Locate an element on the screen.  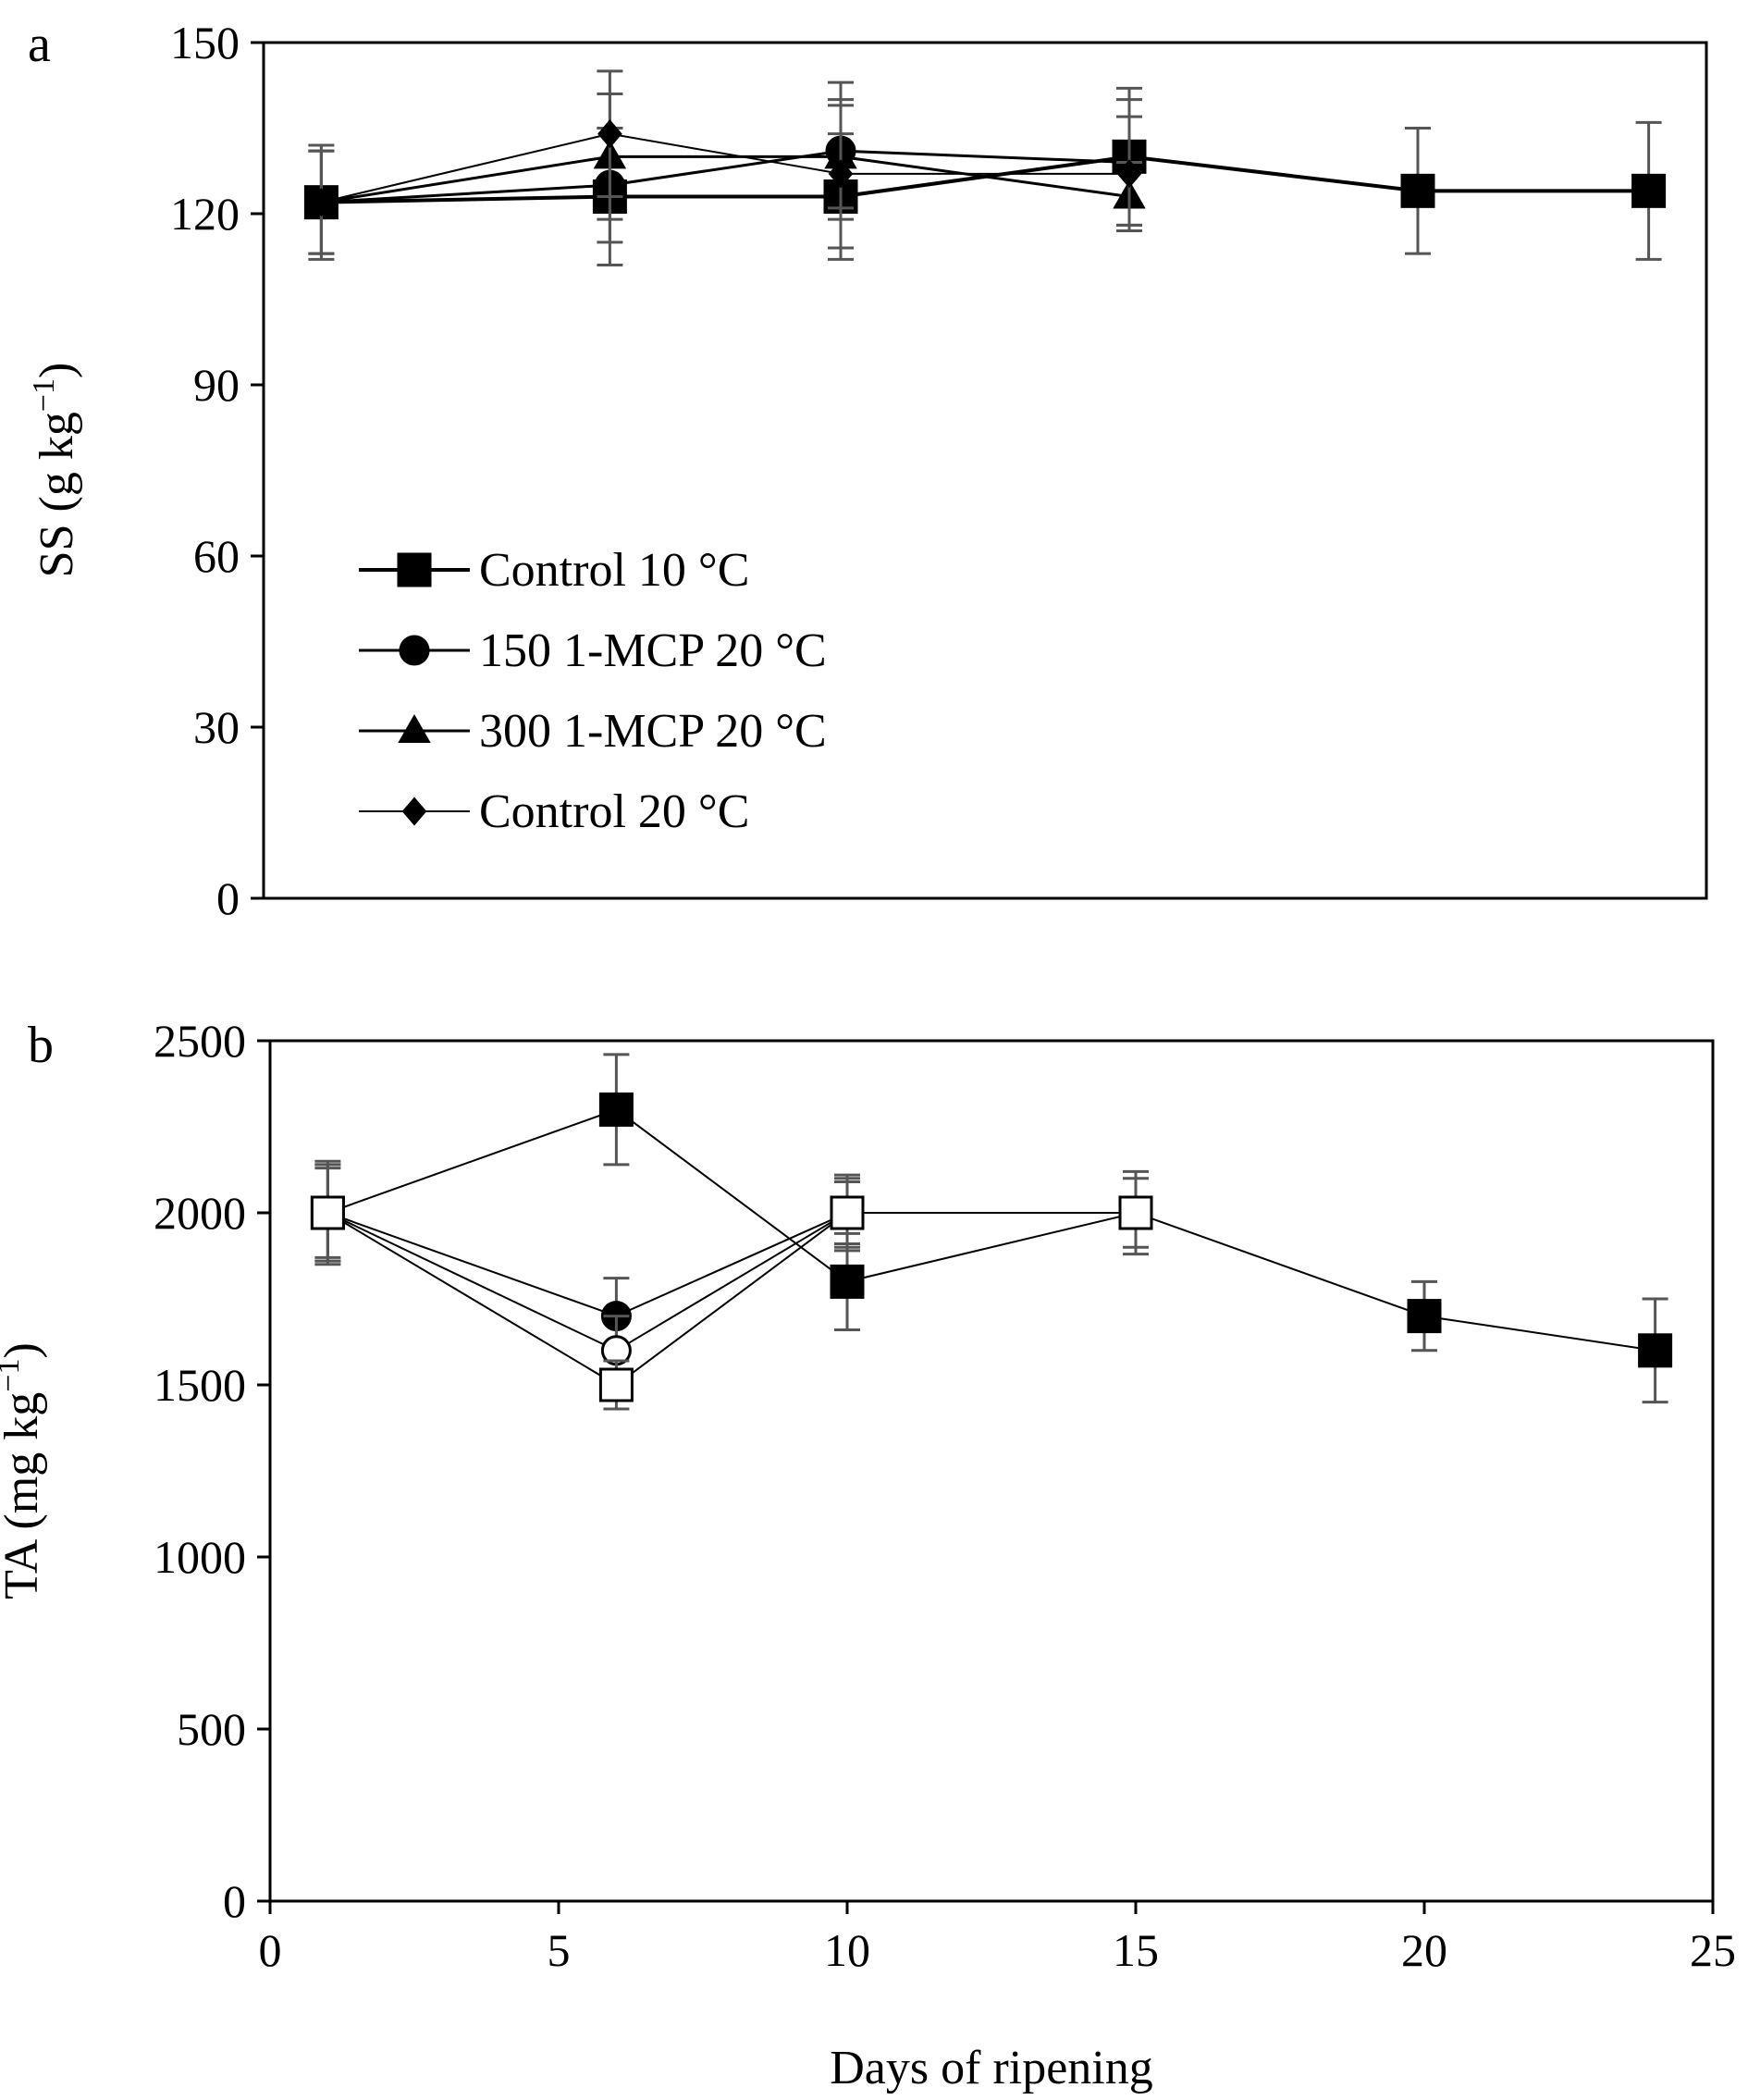
panel-b-x-tick-label: 25 is located at coordinates (1713, 1950).